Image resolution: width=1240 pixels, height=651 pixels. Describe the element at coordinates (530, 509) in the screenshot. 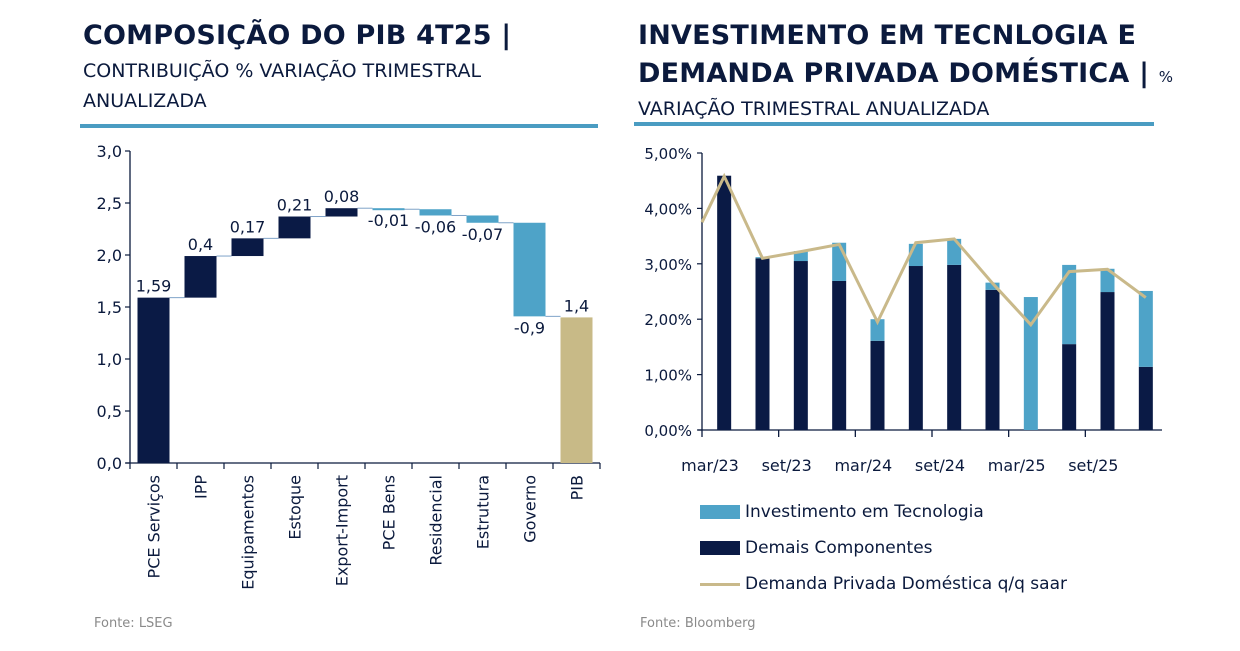

I see `x-category-label: Governo` at that location.